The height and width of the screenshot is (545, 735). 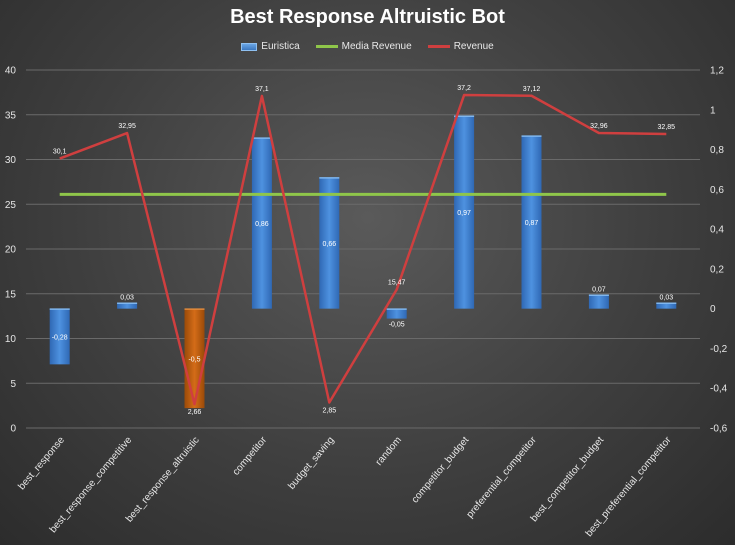 What do you see at coordinates (329, 410) in the screenshot?
I see `revenue-data-label: 2,85` at bounding box center [329, 410].